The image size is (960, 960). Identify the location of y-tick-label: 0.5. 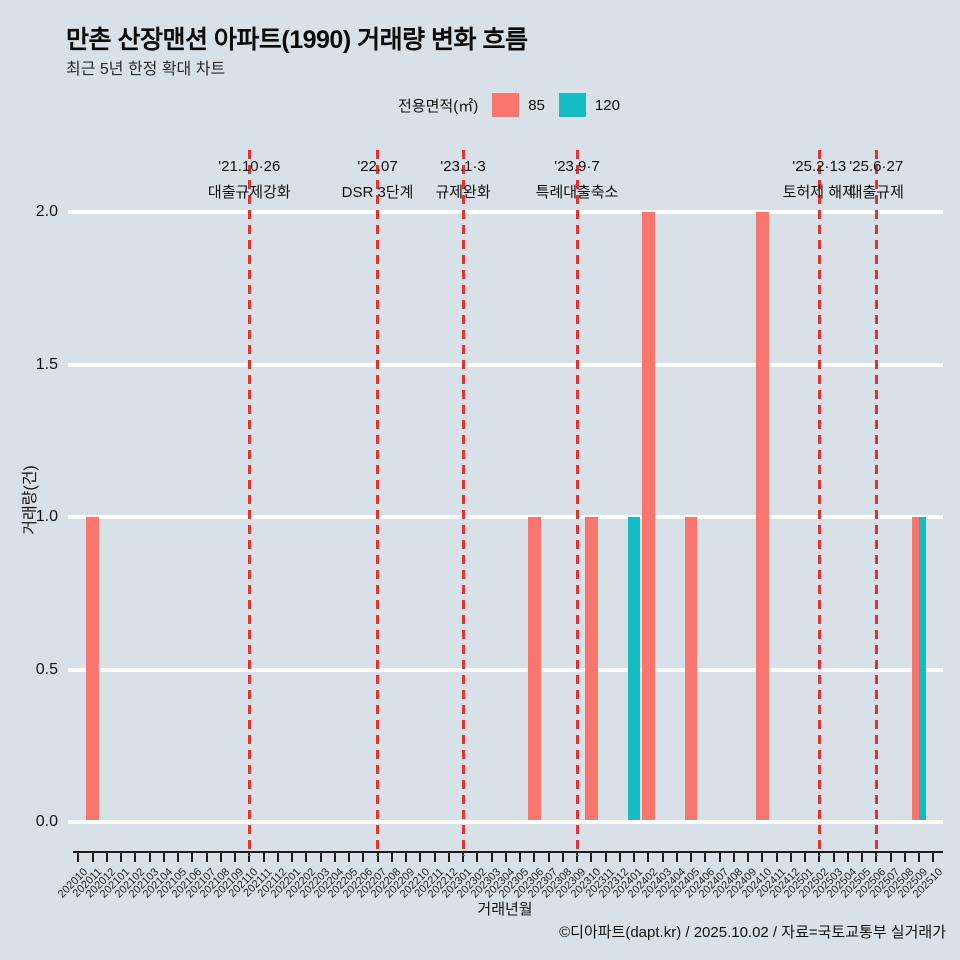
(46, 669).